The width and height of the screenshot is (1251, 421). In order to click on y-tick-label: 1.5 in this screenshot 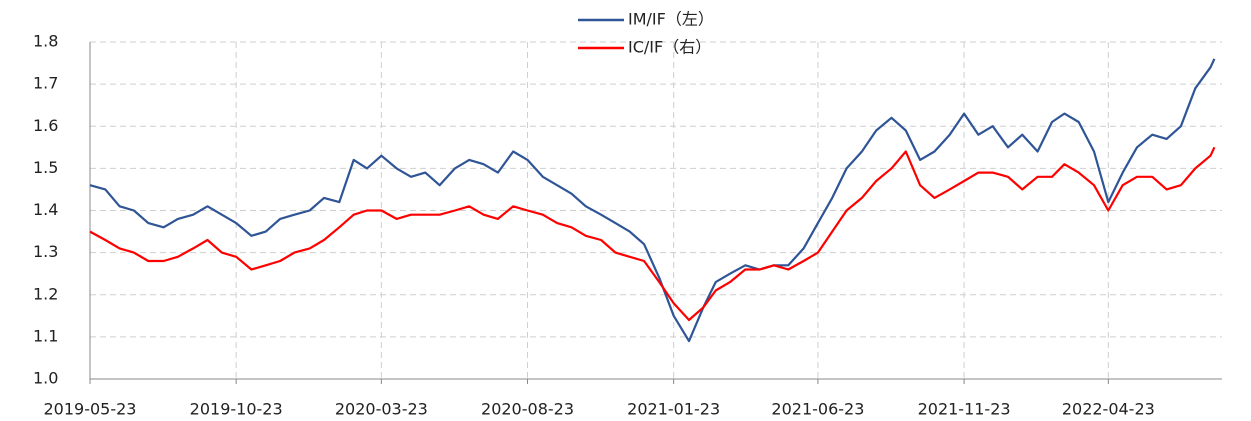, I will do `click(45, 167)`.